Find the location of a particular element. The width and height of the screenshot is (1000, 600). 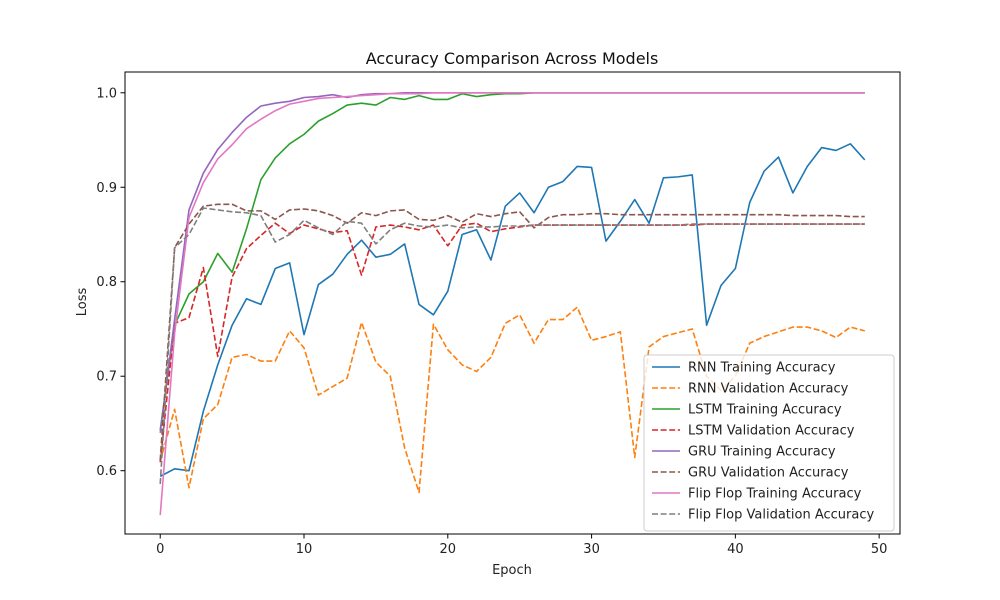

legend-label-3: LSTM Validation Accuracy is located at coordinates (771, 431).